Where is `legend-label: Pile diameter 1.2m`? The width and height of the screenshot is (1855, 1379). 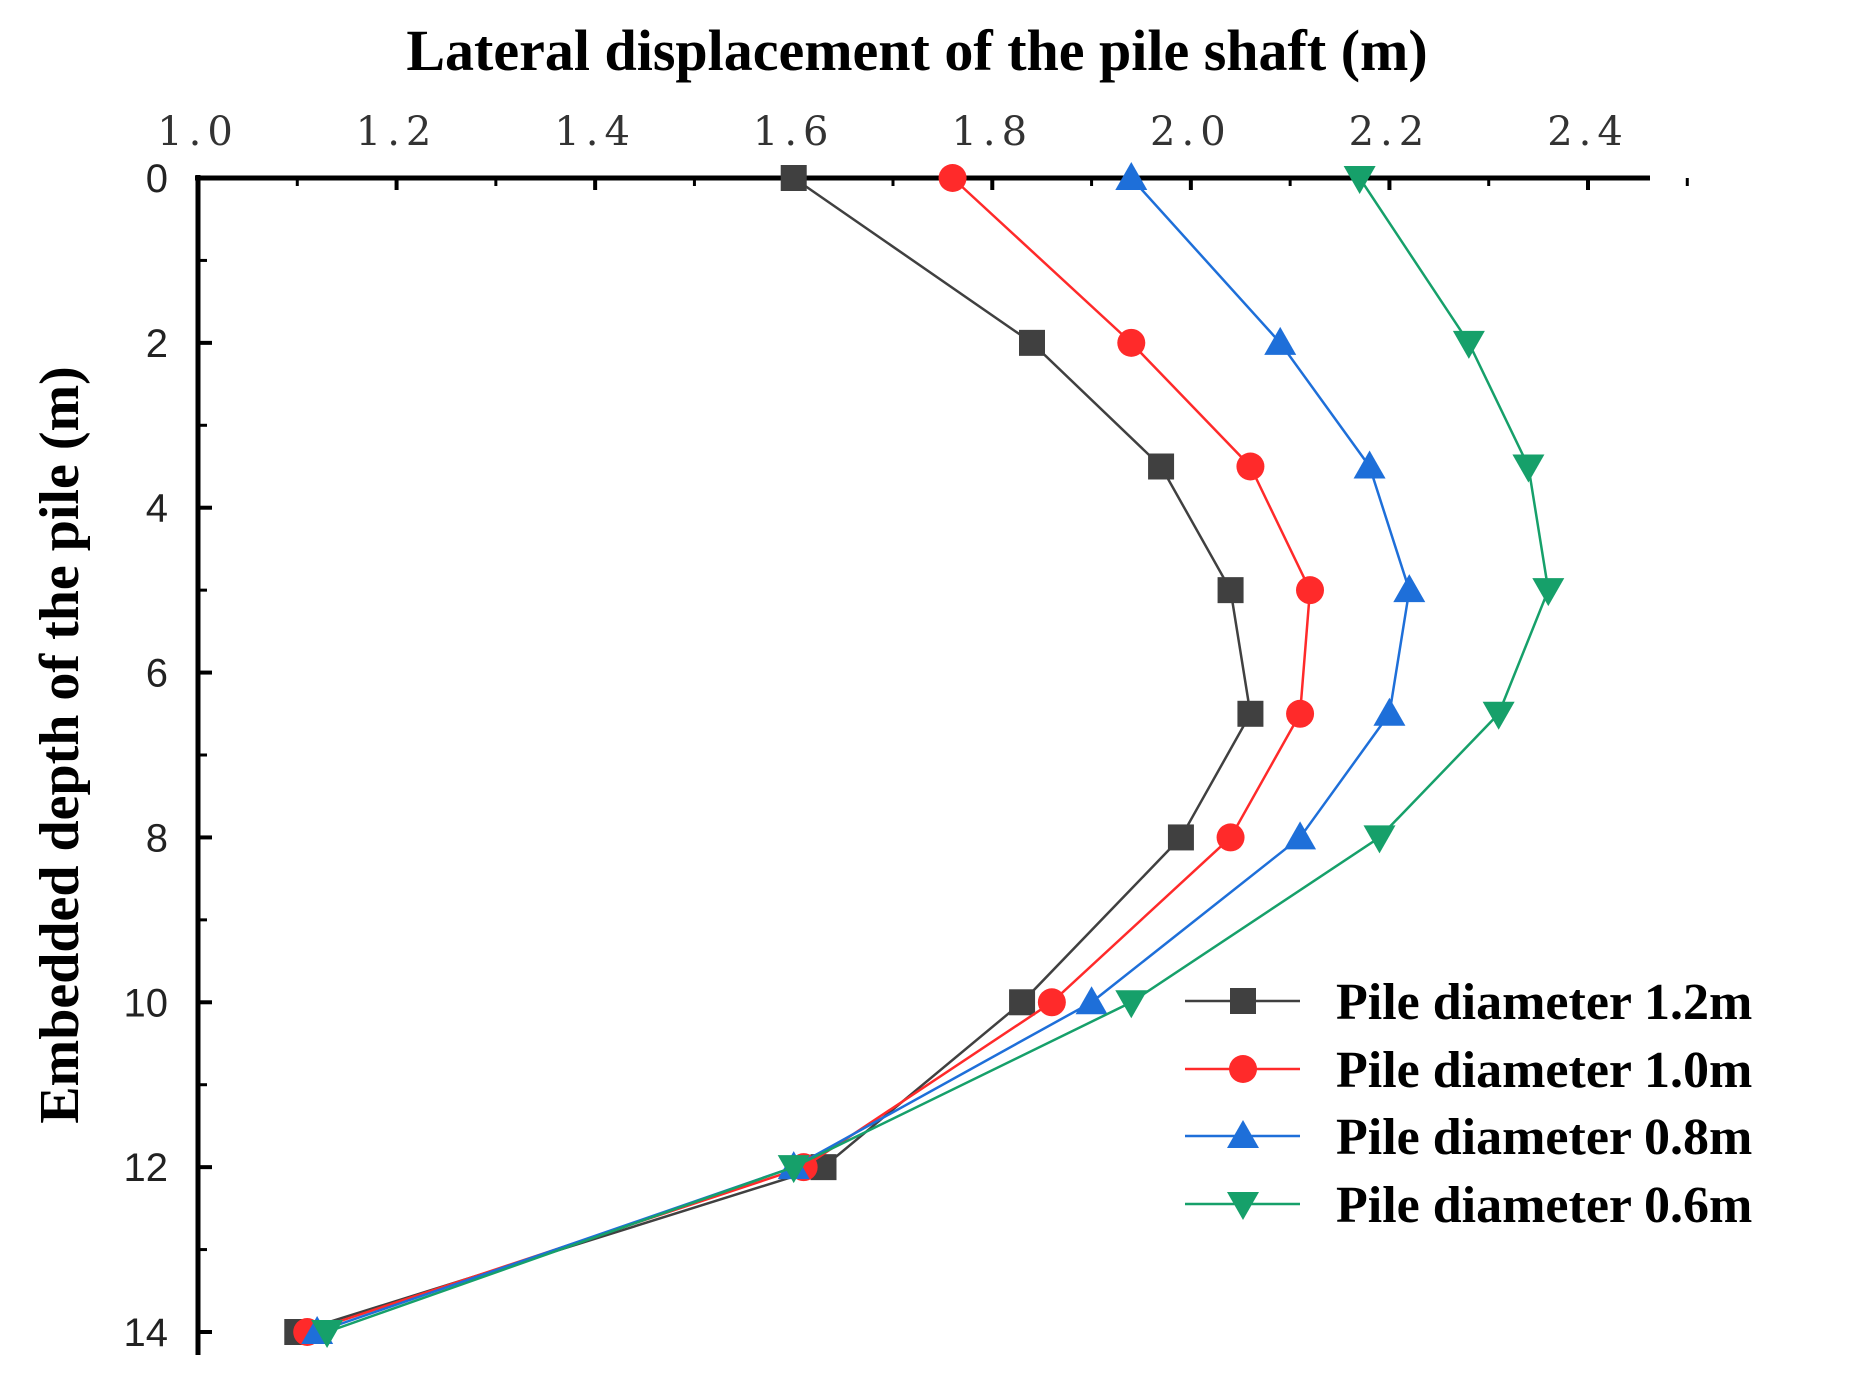 legend-label: Pile diameter 1.2m is located at coordinates (1544, 1002).